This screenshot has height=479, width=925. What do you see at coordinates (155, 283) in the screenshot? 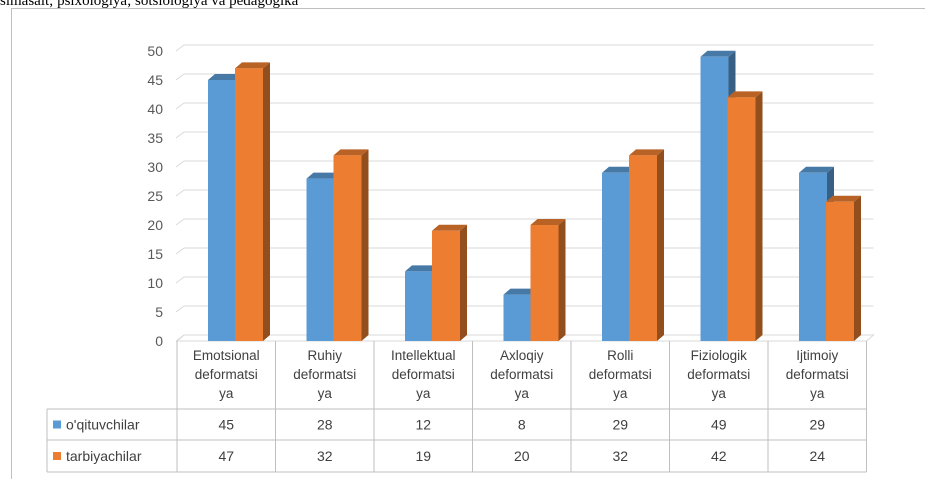
I see `y-tick-label: 10` at bounding box center [155, 283].